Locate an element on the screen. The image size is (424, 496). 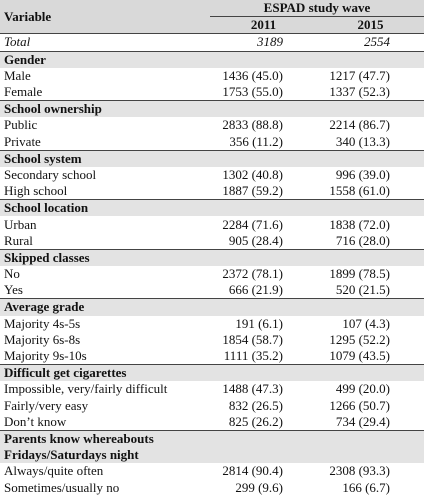
cell-value: 666 (21.9) is located at coordinates (255, 290).